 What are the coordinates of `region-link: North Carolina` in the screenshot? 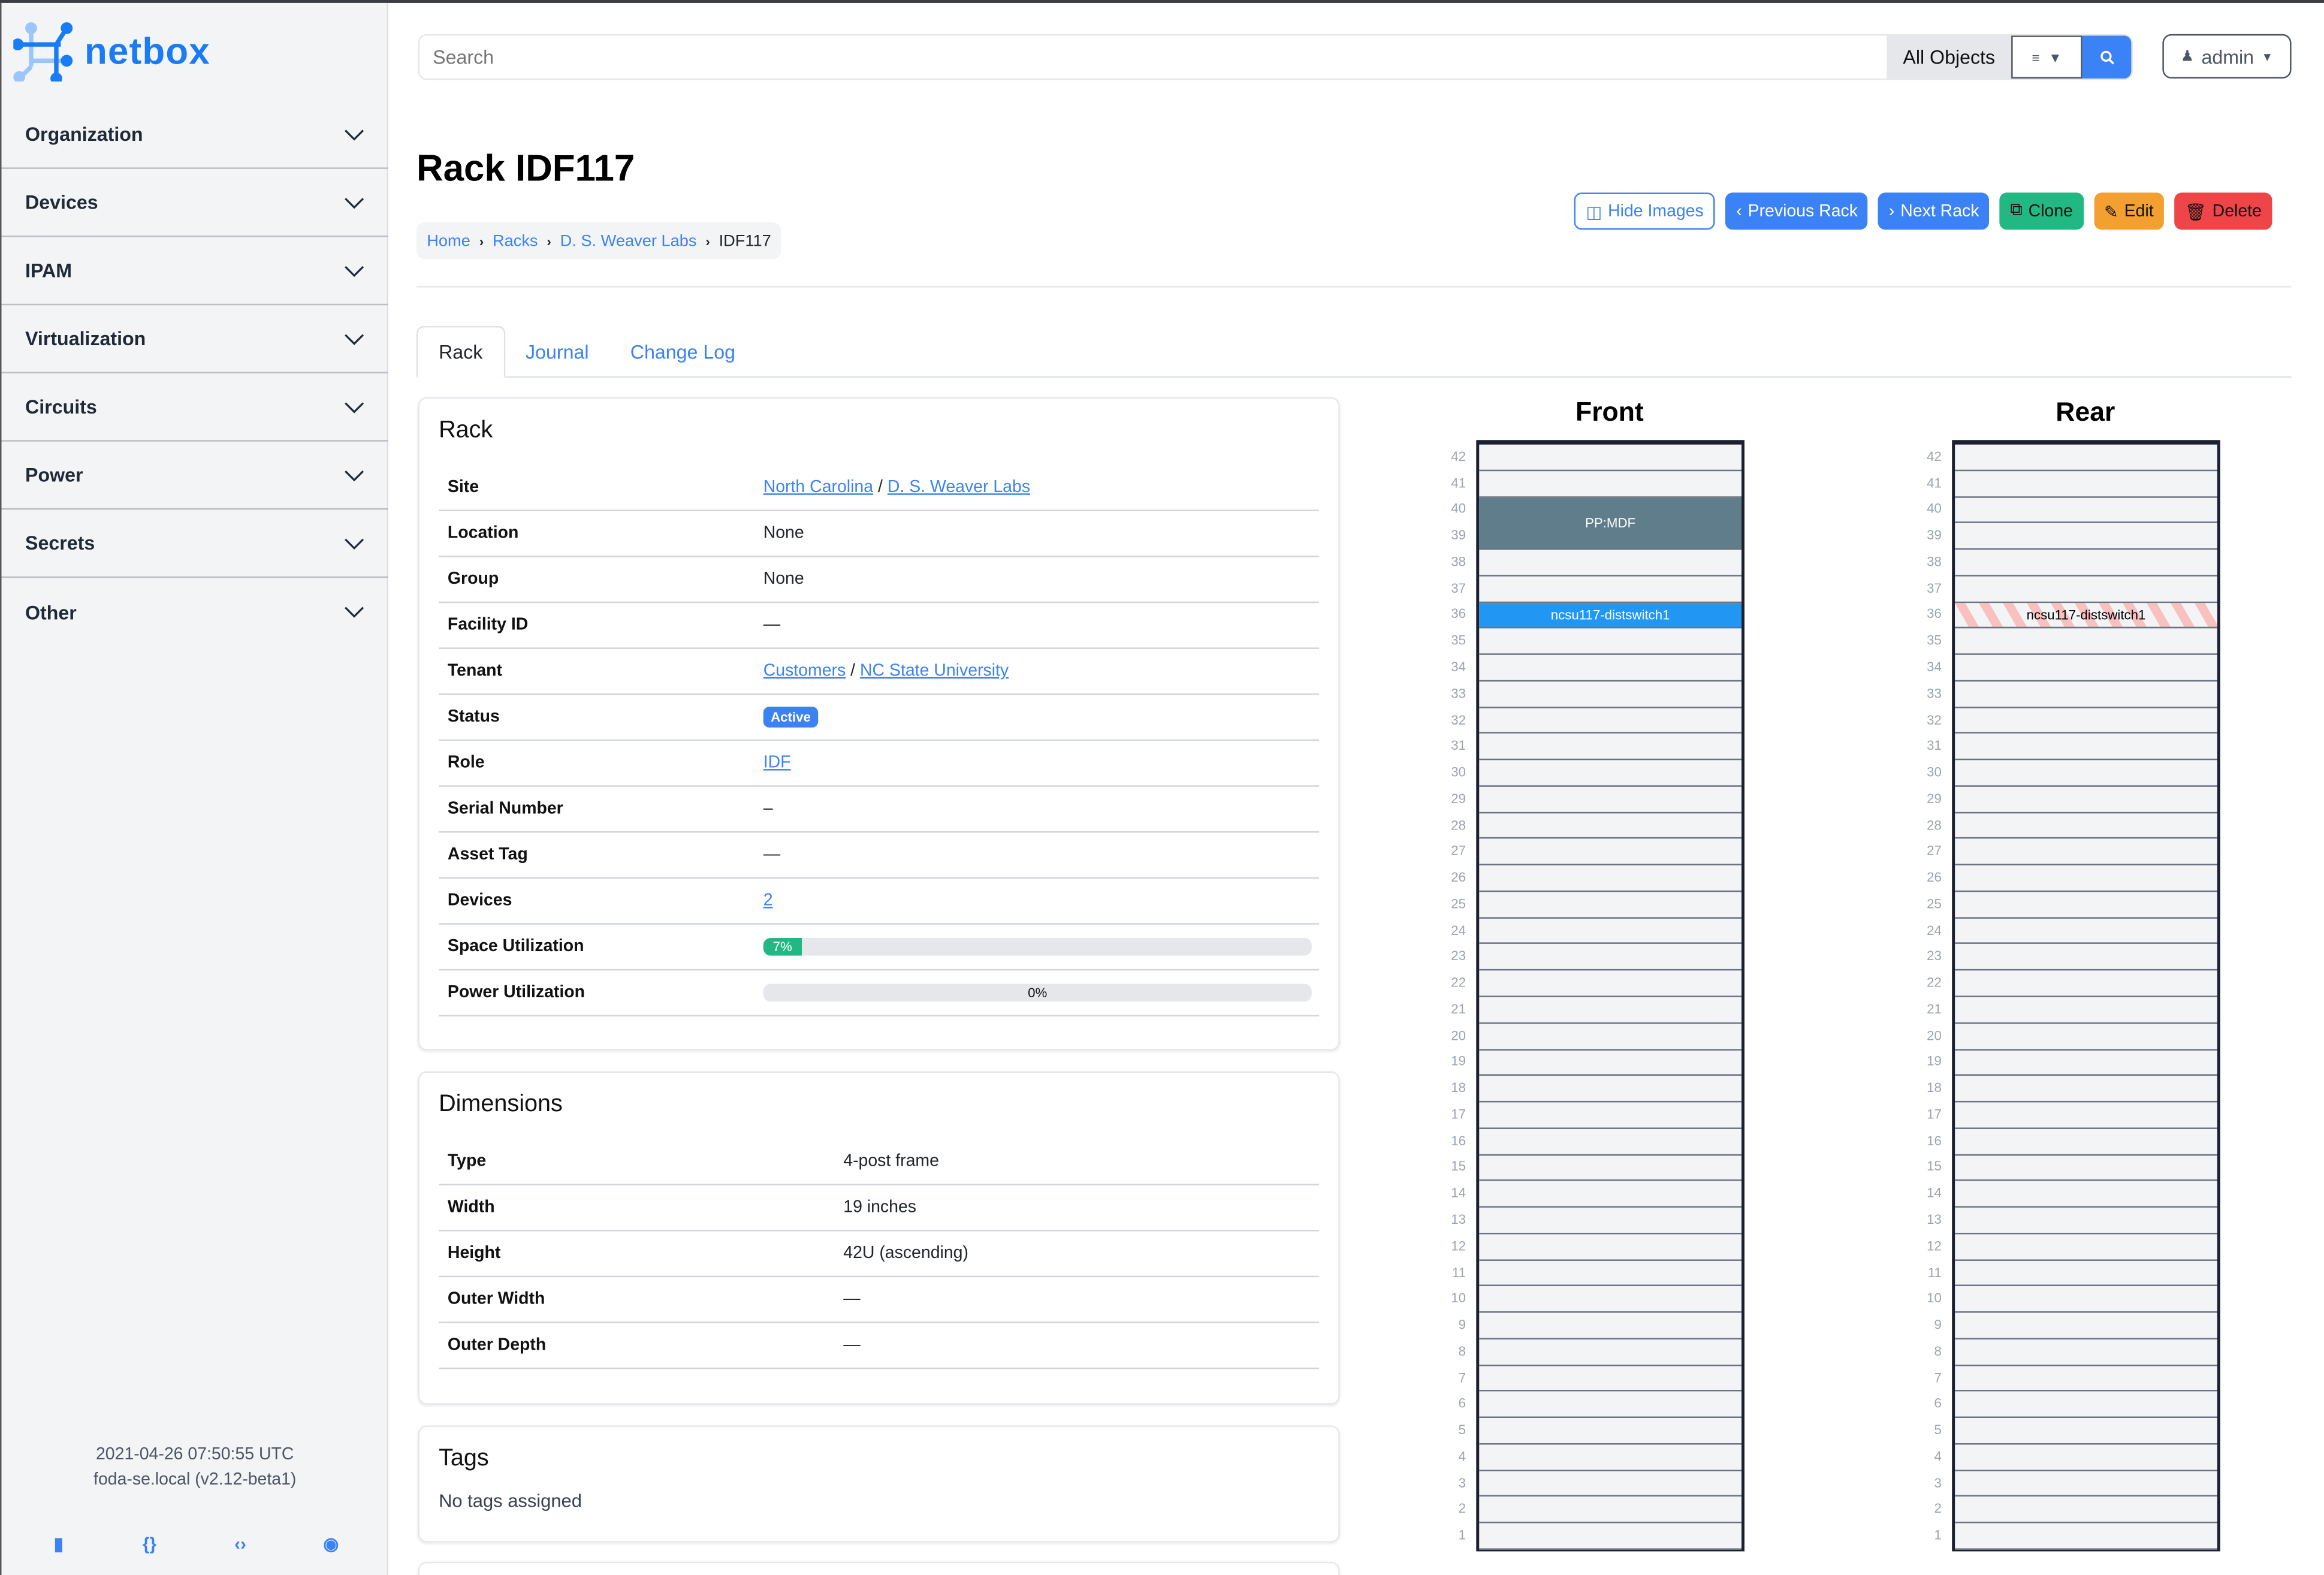 It's located at (818, 487).